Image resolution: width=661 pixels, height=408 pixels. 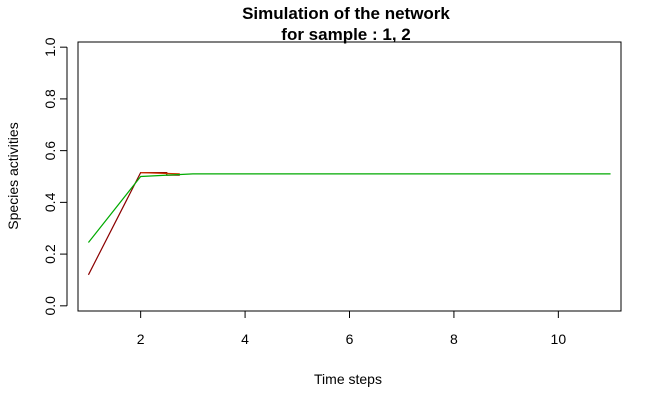 What do you see at coordinates (50, 151) in the screenshot?
I see `y-tick-label: 0.6` at bounding box center [50, 151].